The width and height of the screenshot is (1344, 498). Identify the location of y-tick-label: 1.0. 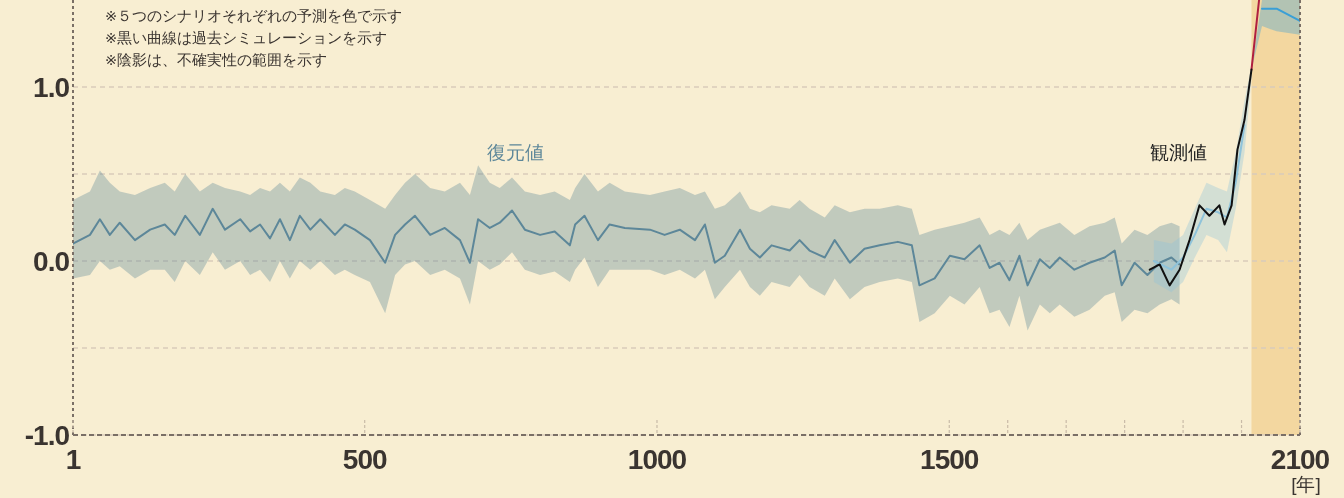
(51, 87).